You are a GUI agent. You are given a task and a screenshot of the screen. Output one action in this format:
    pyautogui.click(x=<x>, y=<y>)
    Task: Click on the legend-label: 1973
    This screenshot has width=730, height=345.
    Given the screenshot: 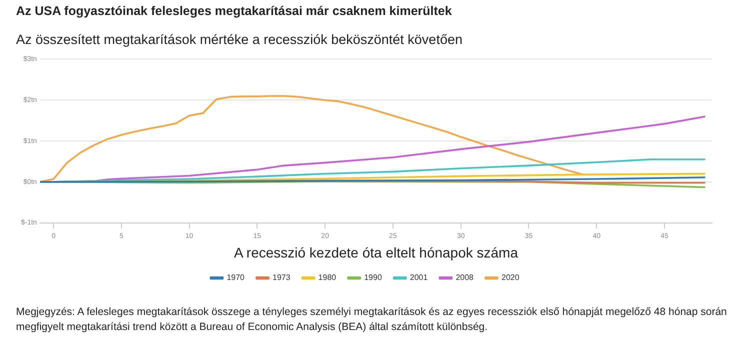 What is the action you would take?
    pyautogui.click(x=281, y=277)
    